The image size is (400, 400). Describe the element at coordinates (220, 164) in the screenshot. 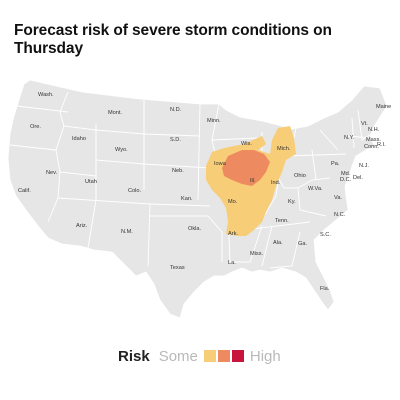

I see `state-label-iowa: Iowa` at that location.